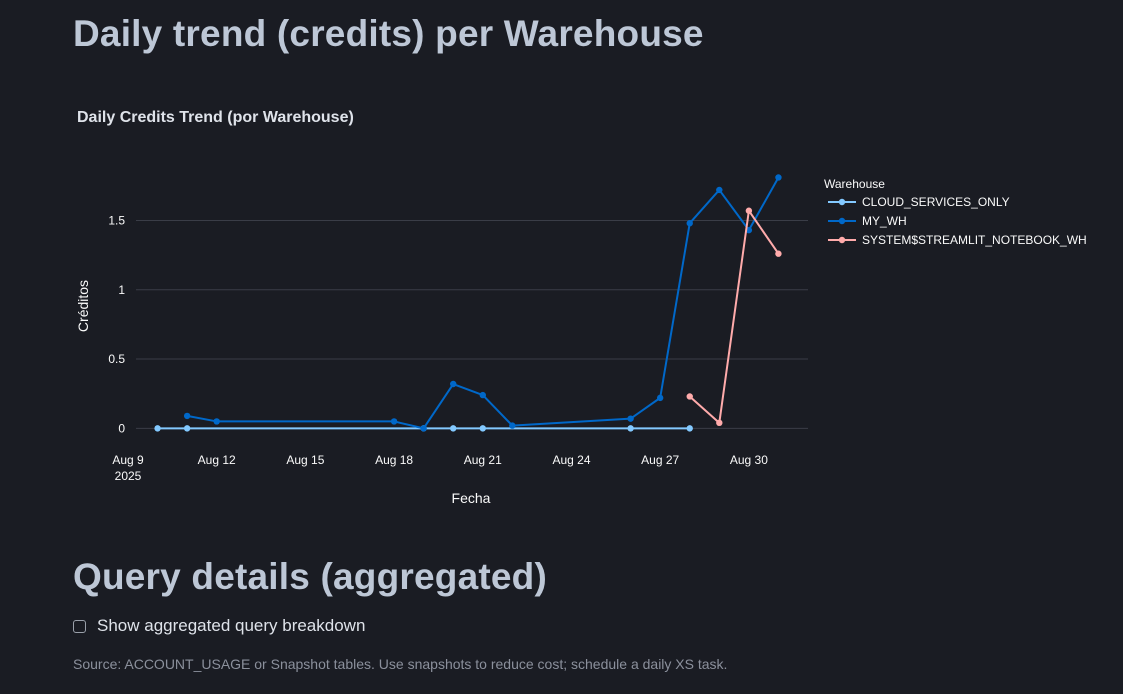 This screenshot has height=694, width=1123. Describe the element at coordinates (305, 460) in the screenshot. I see `x-tick-label: Aug 15` at that location.